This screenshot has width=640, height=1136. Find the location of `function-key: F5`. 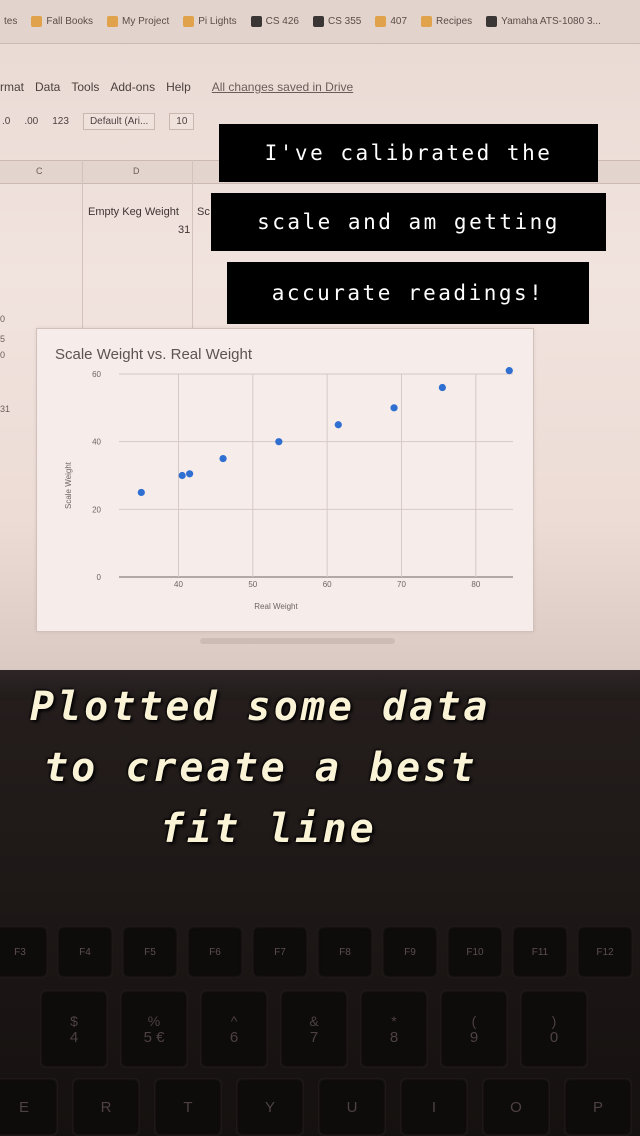

function-key: F5 is located at coordinates (150, 952).